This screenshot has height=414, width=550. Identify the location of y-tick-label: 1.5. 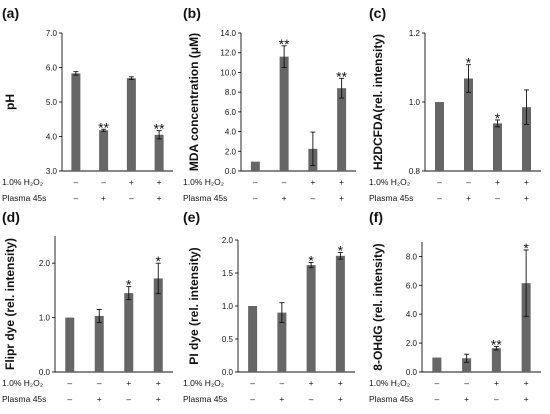
(228, 273).